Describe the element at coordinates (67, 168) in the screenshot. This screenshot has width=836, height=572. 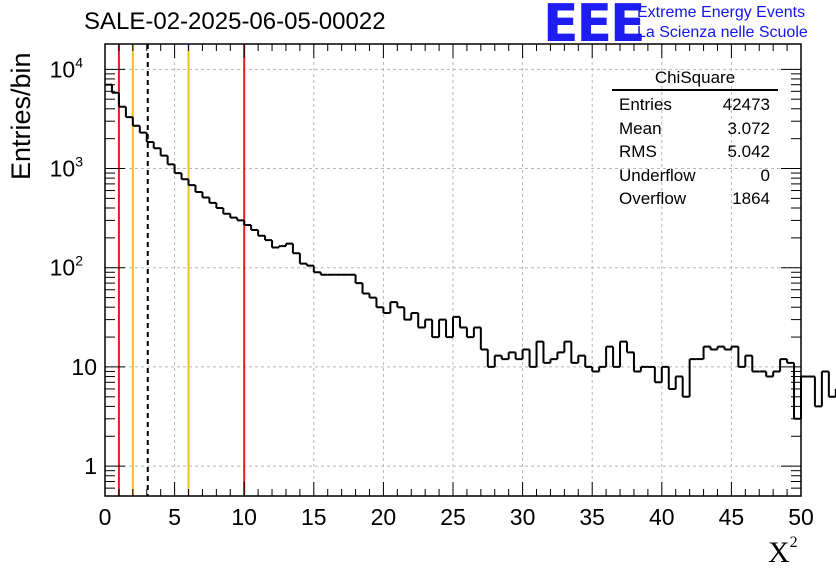
I see `y-tick-label: 10³` at that location.